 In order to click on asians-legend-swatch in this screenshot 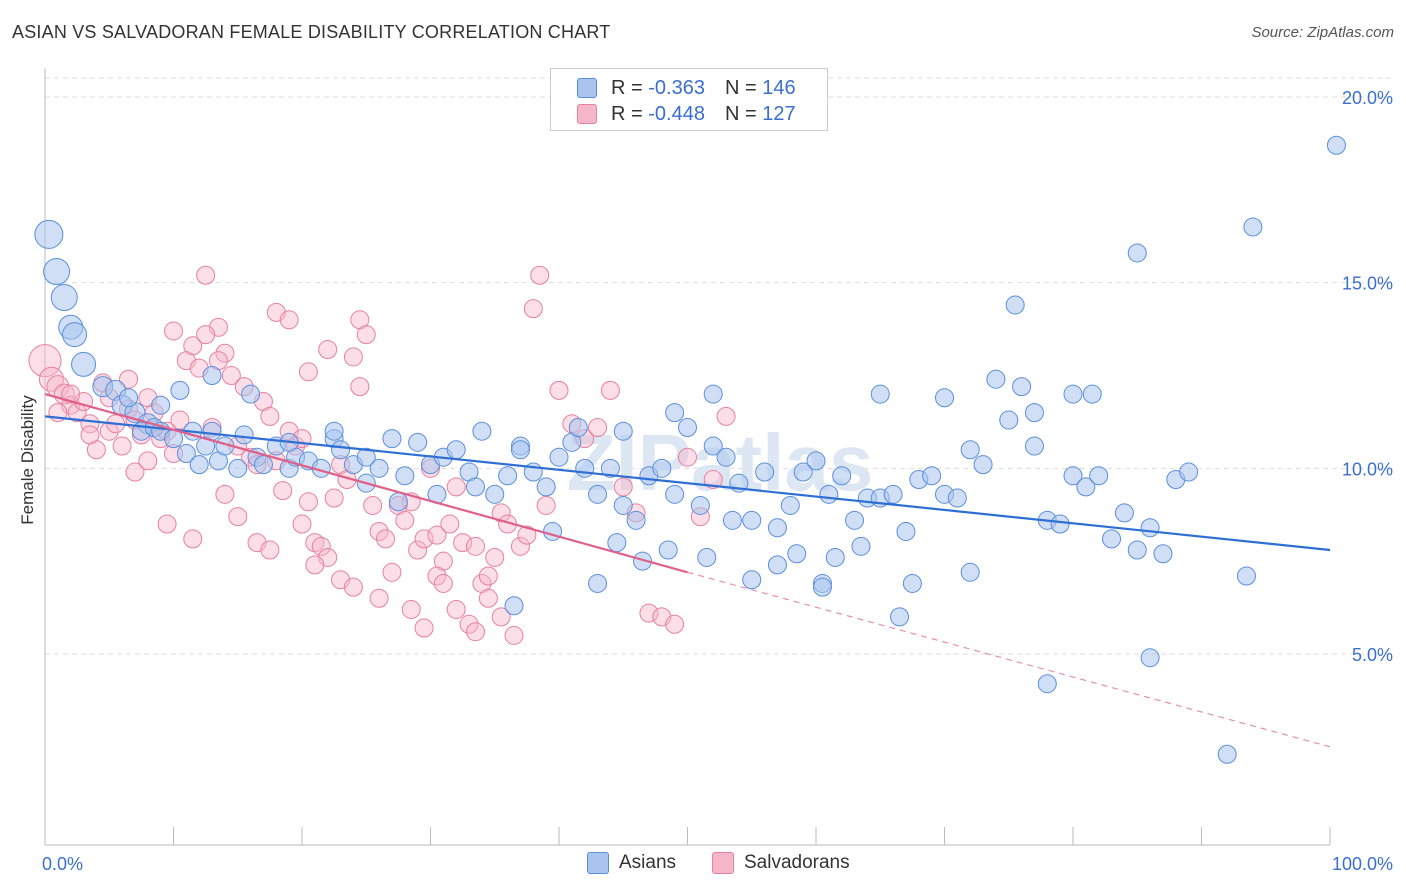, I will do `click(598, 863)`.